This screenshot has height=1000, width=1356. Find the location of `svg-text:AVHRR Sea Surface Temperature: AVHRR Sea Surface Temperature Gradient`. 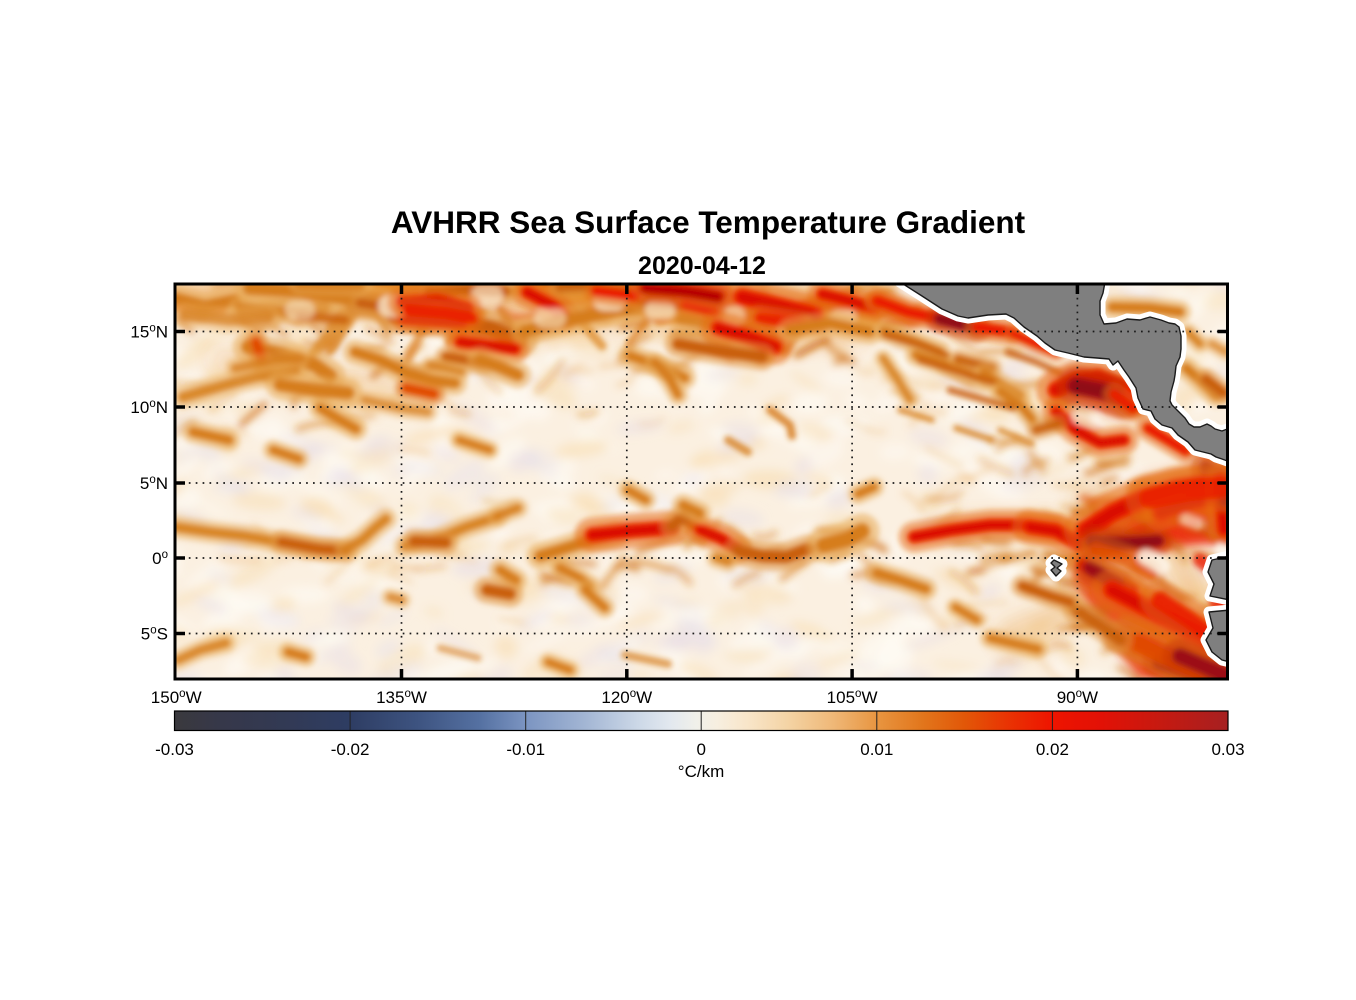

svg-text:AVHRR Sea Surface Temperature: AVHRR Sea Surface Temperature Gradient is located at coordinates (708, 222).